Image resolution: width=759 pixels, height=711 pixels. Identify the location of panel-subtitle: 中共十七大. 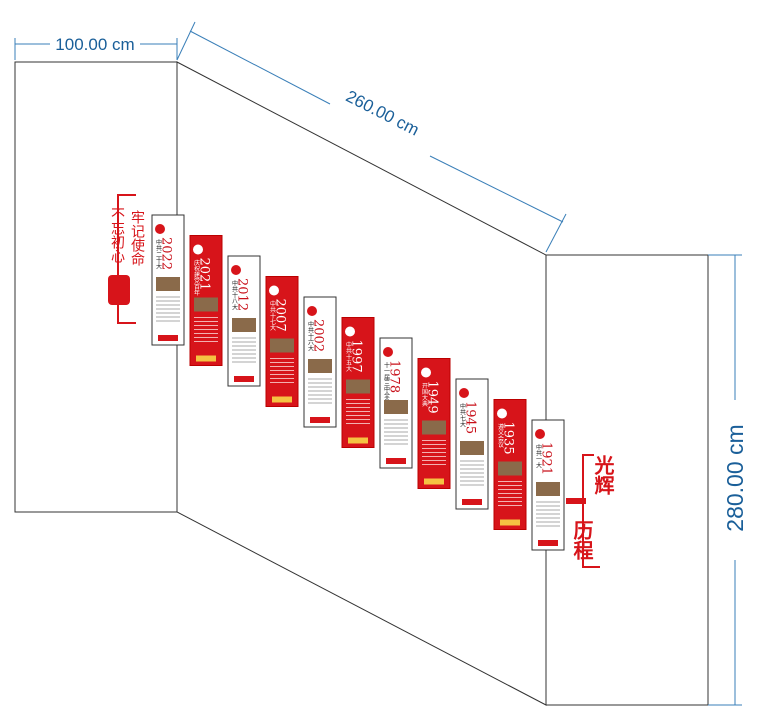
(272, 316).